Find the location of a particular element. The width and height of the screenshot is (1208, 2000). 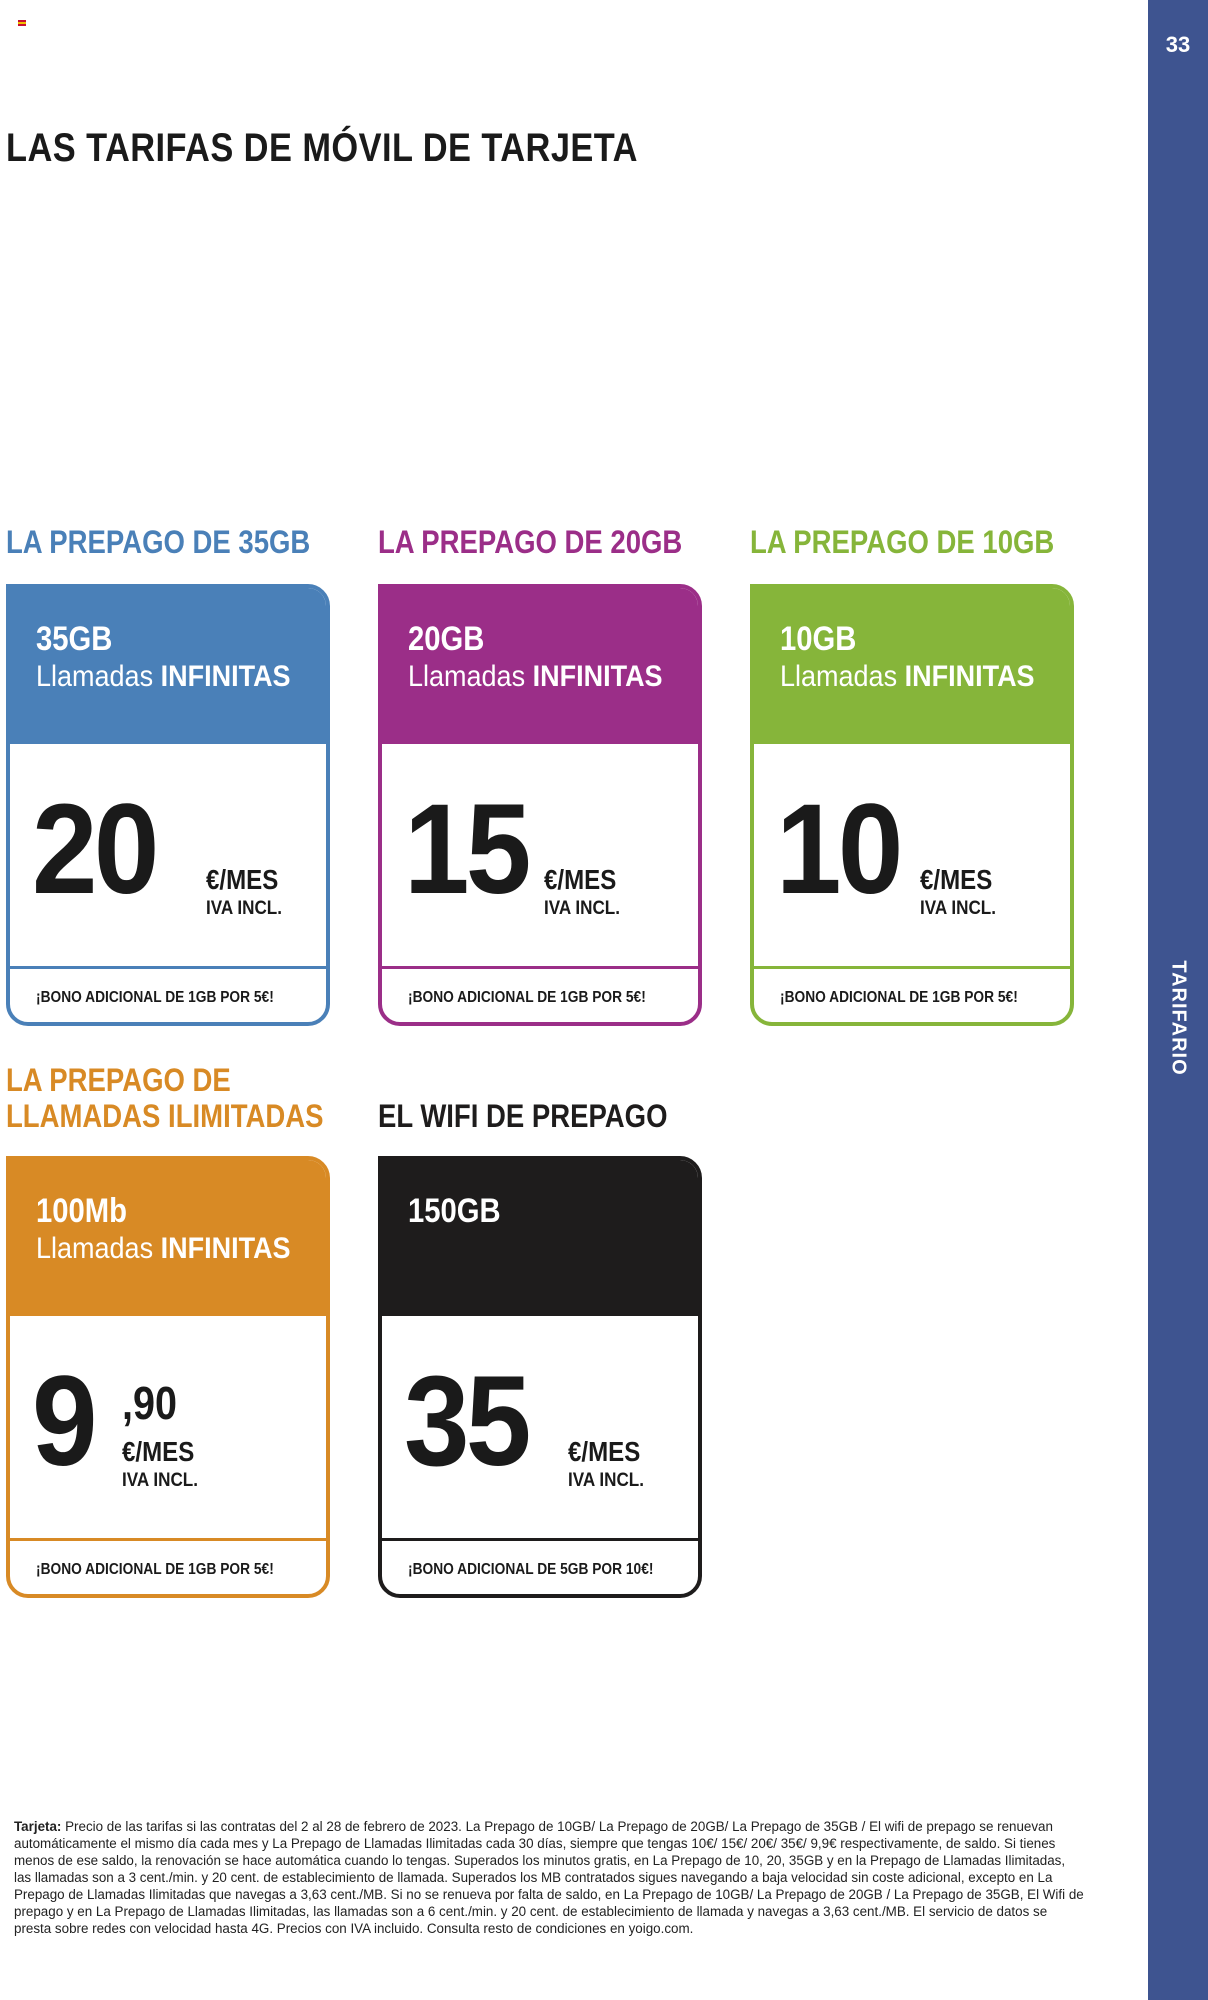

card-header: 20GB Llamadas INFINITAS is located at coordinates (540, 666).